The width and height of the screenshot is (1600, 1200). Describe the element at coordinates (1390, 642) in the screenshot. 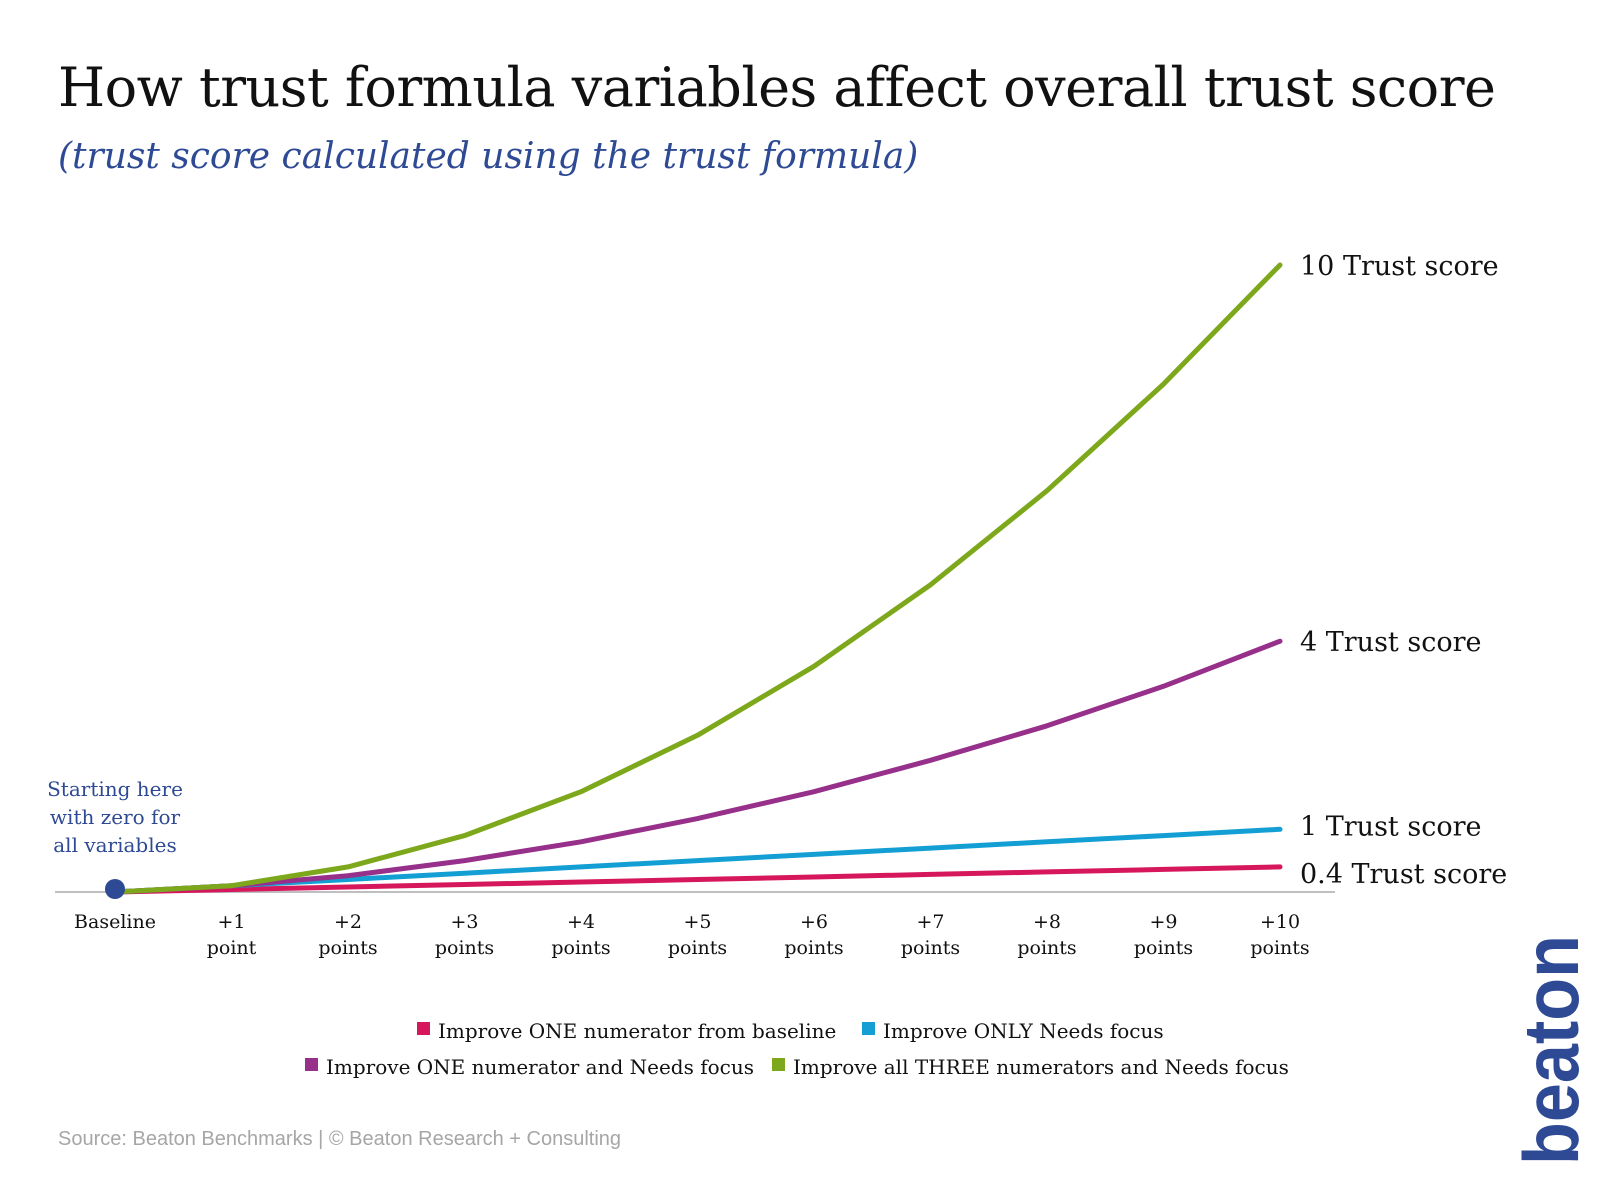

I see `series-end-label: 4 Trust score` at that location.